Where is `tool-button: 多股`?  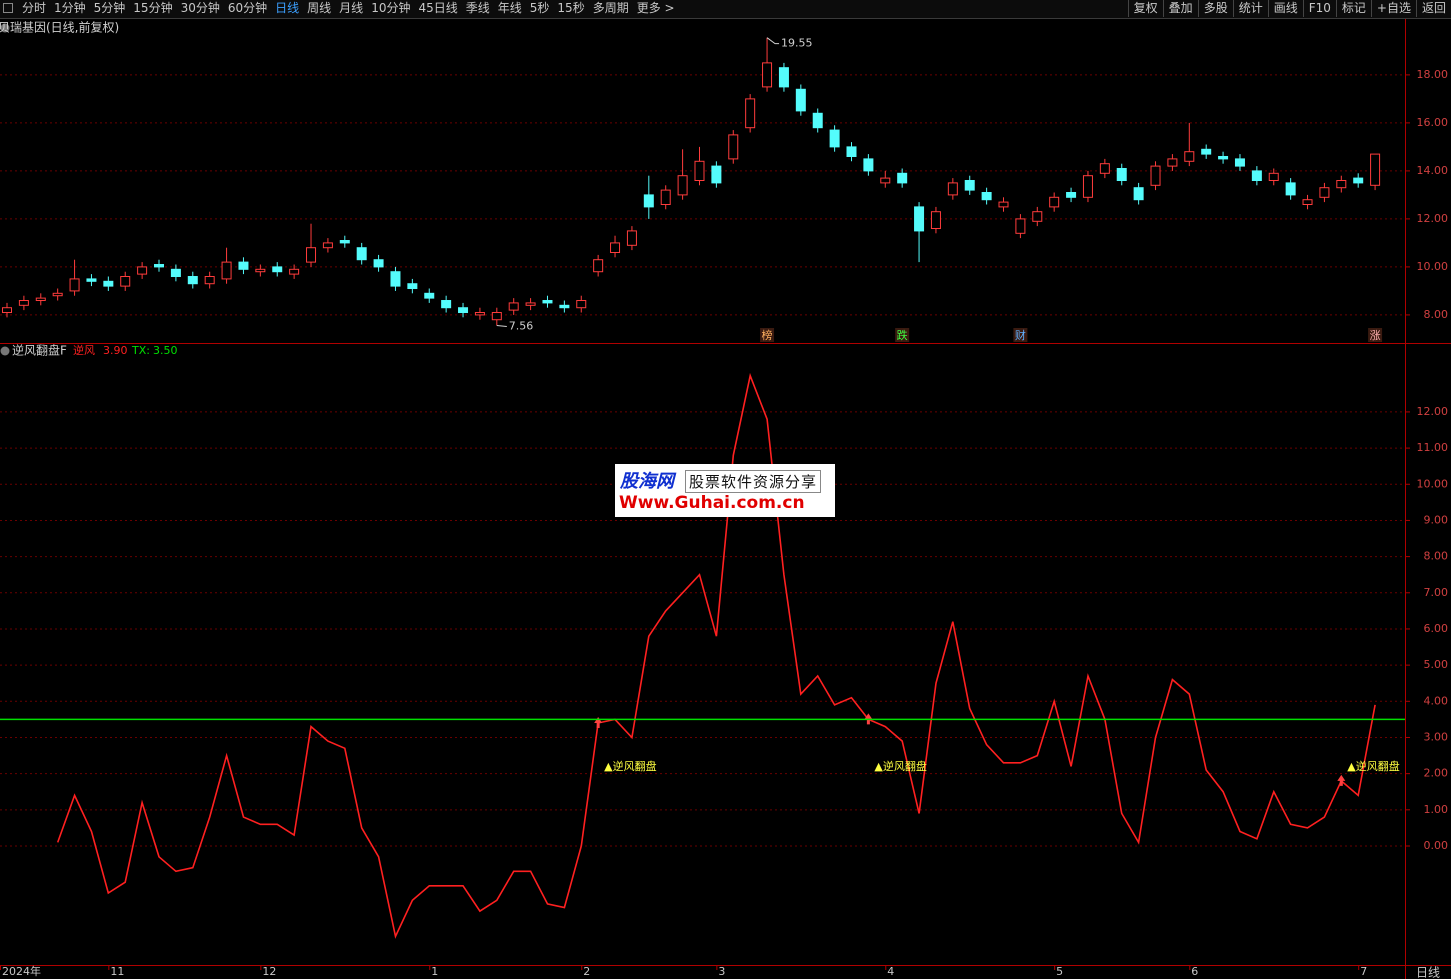
tool-button: 多股 is located at coordinates (1215, 8).